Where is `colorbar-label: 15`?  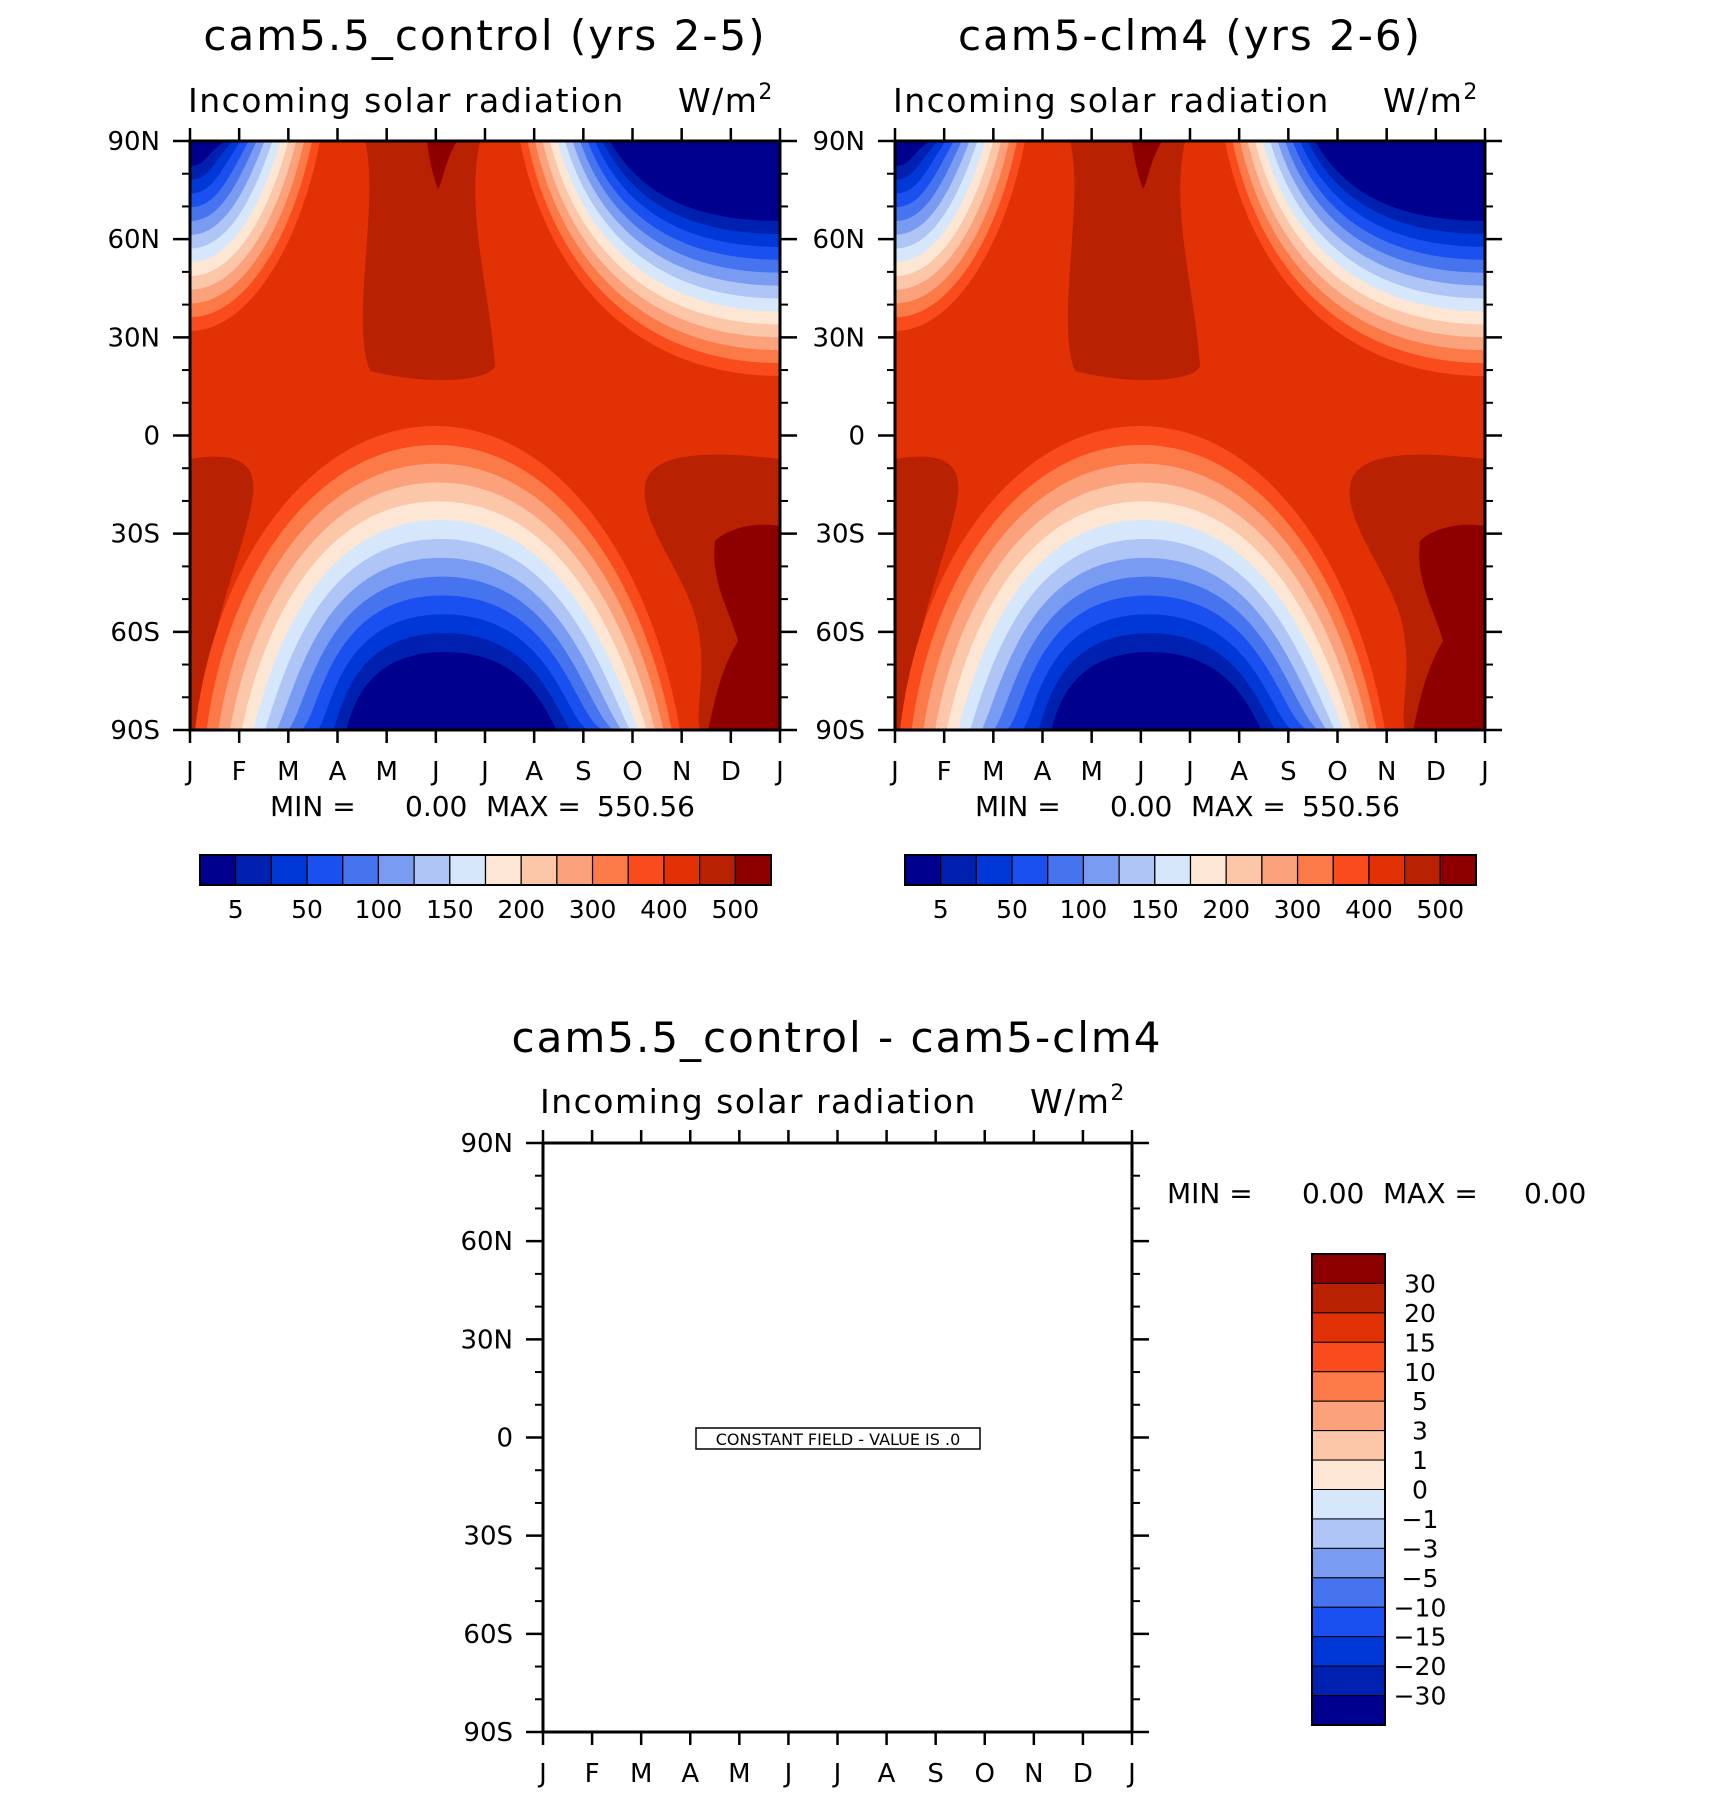 colorbar-label: 15 is located at coordinates (1420, 1342).